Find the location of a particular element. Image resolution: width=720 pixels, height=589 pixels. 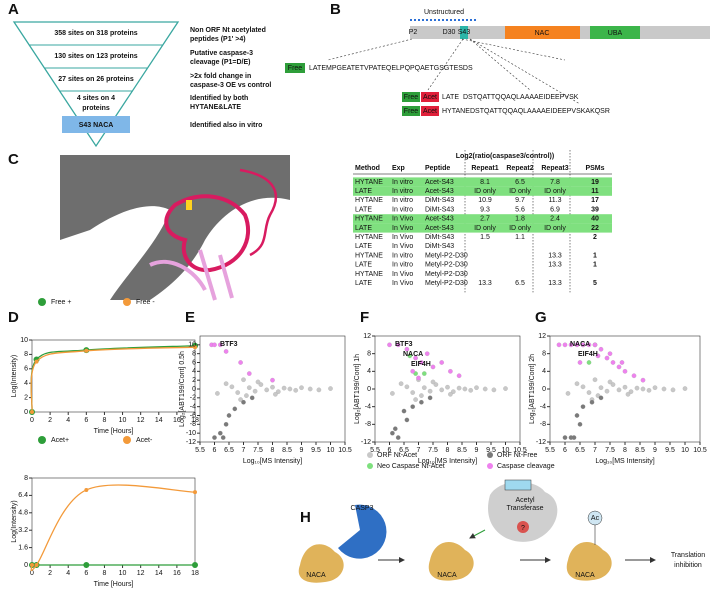

domain-label: UBA is located at coordinates (615, 33).